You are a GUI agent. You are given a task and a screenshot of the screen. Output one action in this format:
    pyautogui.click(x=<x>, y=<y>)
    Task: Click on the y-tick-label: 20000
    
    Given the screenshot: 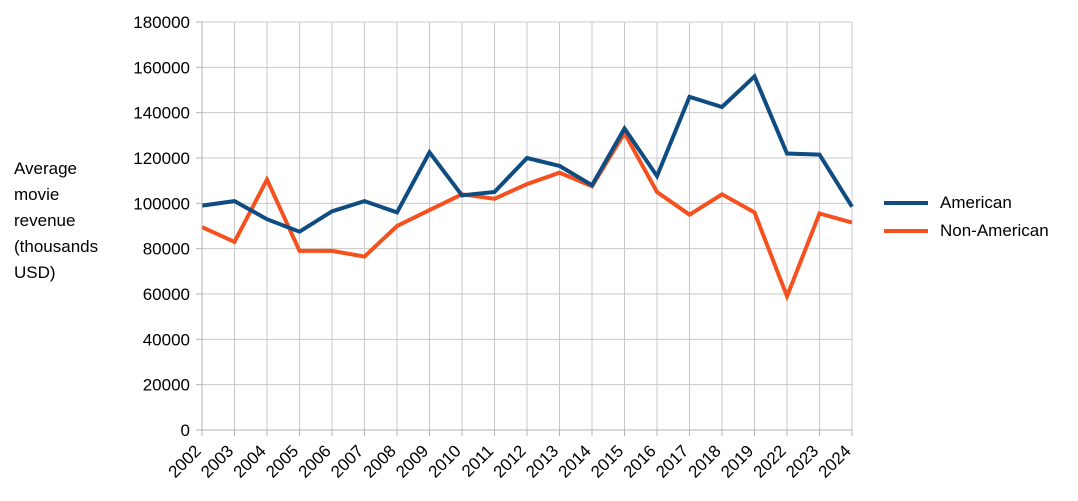 What is the action you would take?
    pyautogui.click(x=166, y=385)
    